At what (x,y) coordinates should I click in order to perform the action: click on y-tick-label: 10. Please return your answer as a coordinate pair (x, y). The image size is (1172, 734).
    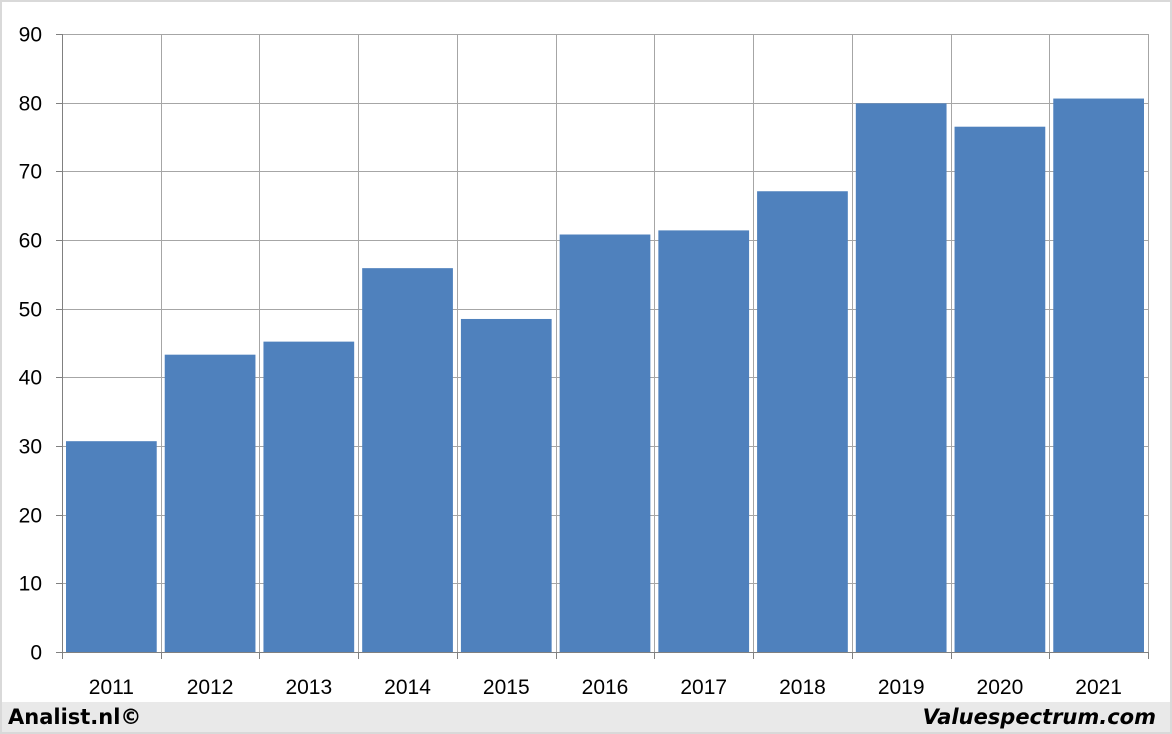
    Looking at the image, I should click on (30, 584).